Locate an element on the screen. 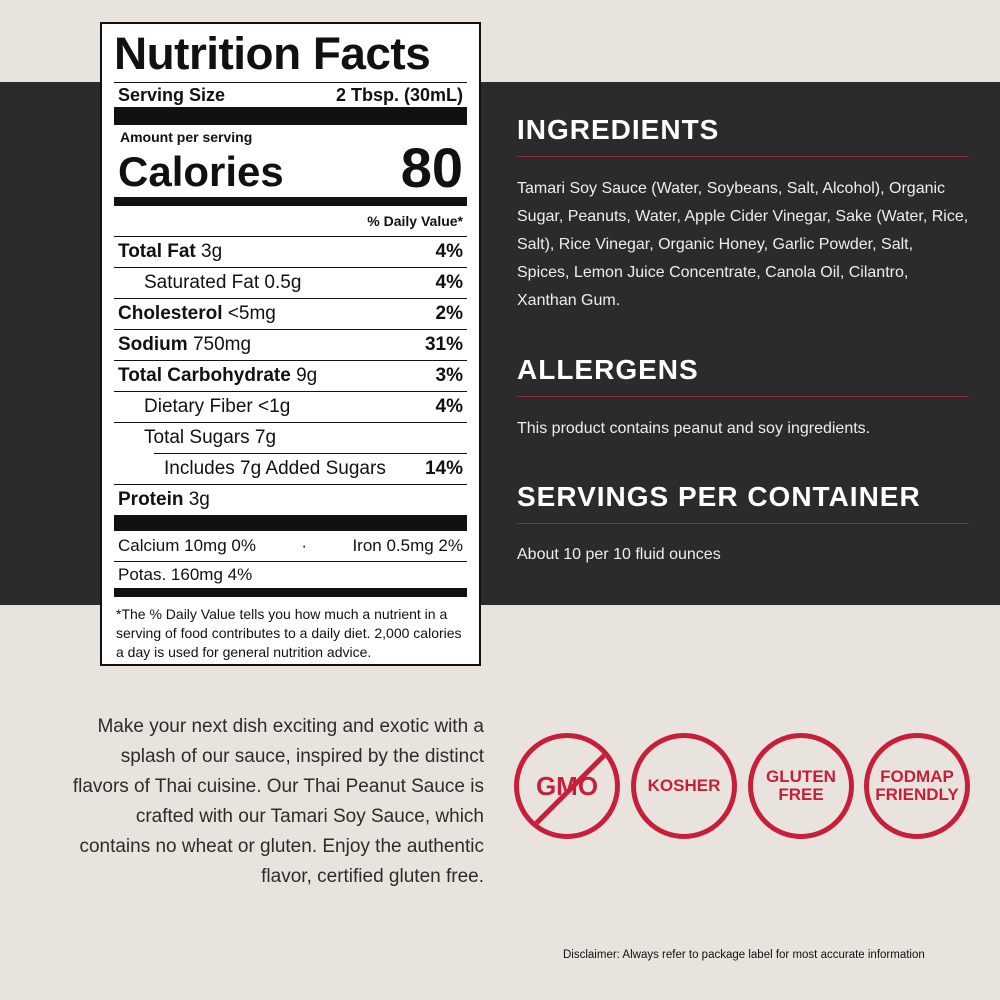  nutrient-row: Total Fat 3g 4% is located at coordinates (290, 251).